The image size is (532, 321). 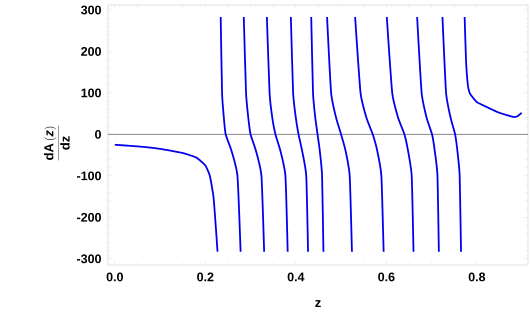 What do you see at coordinates (57, 143) in the screenshot?
I see `y-axis-title: $\frac{\textbf{dA}\,(\textbf{\textit{z}})}{\textbf{dz}}$` at bounding box center [57, 143].